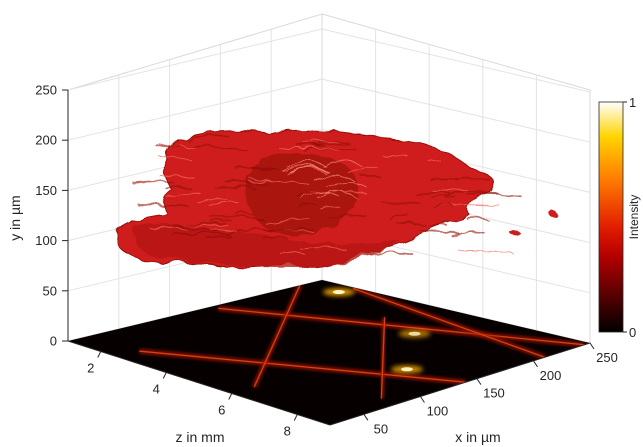 The width and height of the screenshot is (643, 447). What do you see at coordinates (15, 217) in the screenshot?
I see `y-axis-label: y in µm` at bounding box center [15, 217].